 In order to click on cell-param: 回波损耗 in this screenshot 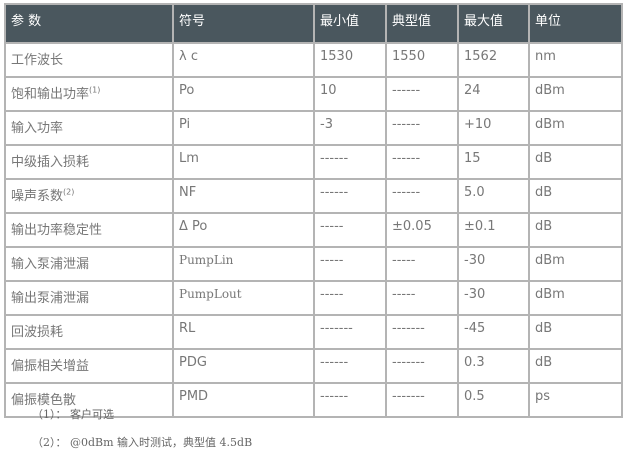, I will do `click(89, 332)`.